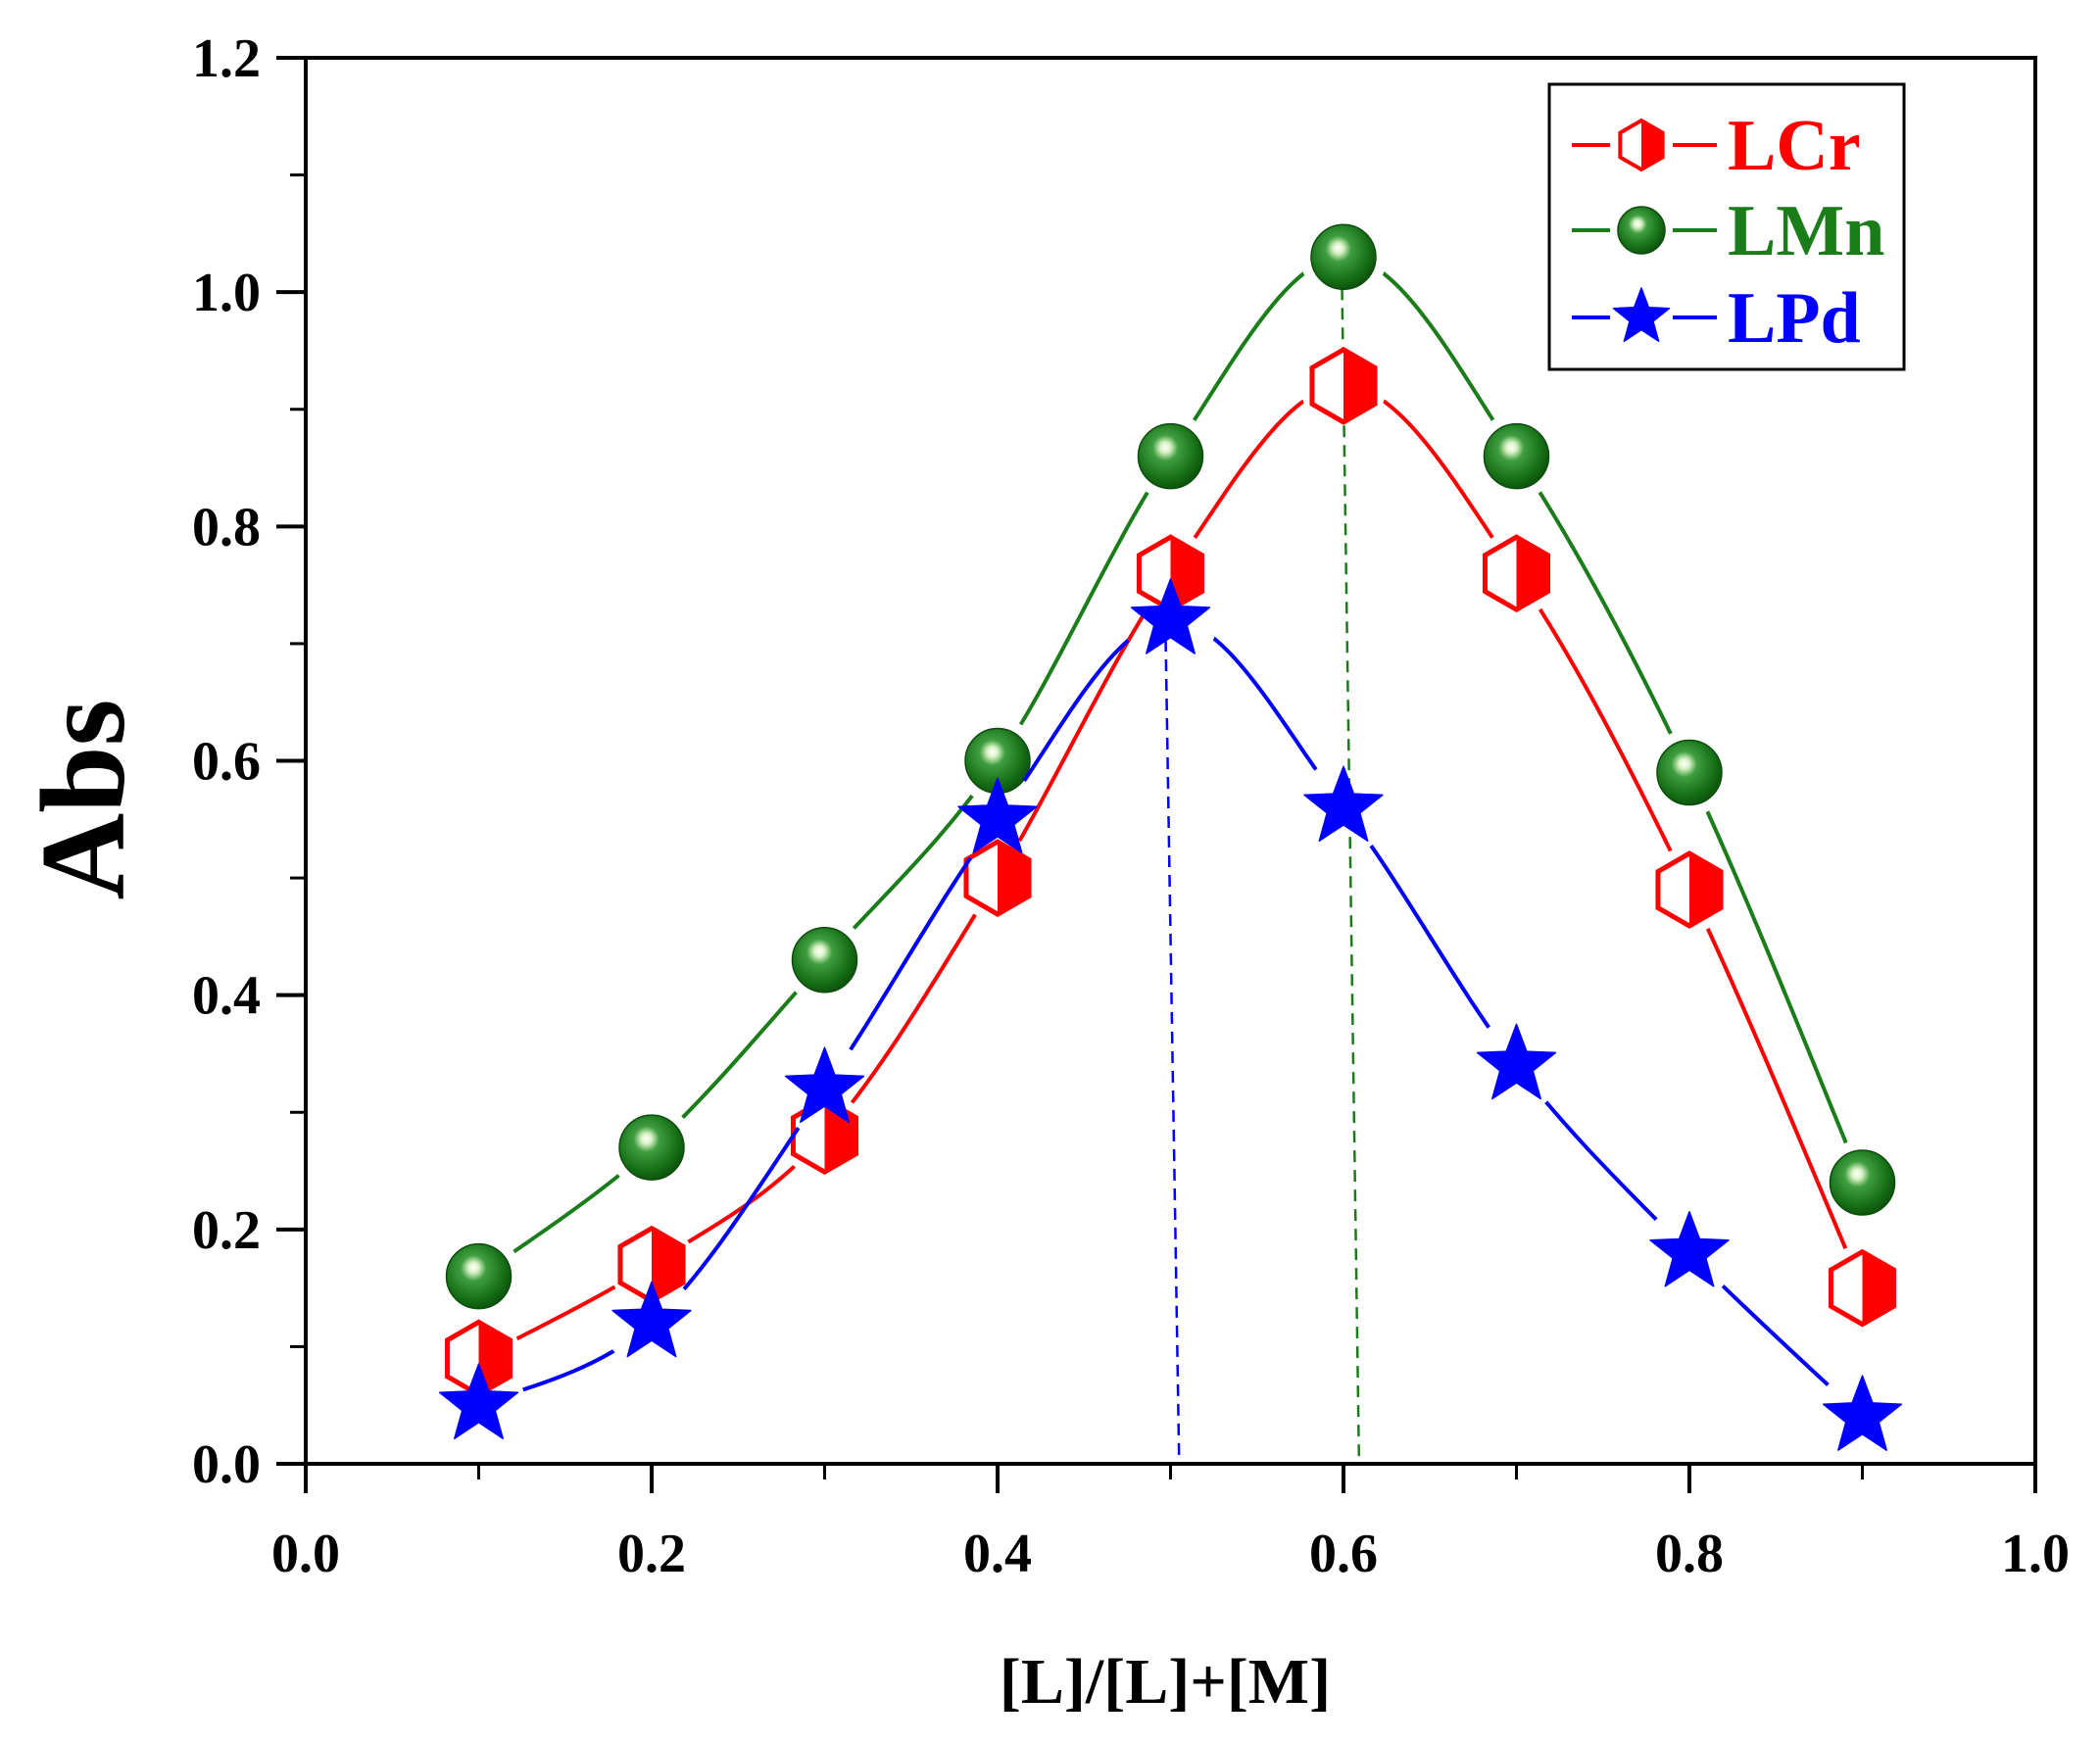 The image size is (2100, 1745). Describe the element at coordinates (1172, 1042) in the screenshot. I see `lpd-dropline` at that location.